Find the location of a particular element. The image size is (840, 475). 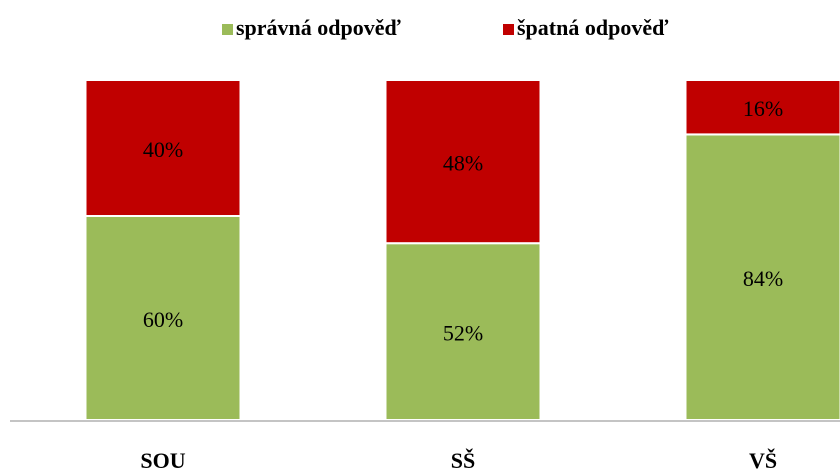

data-label: 40% is located at coordinates (163, 149).